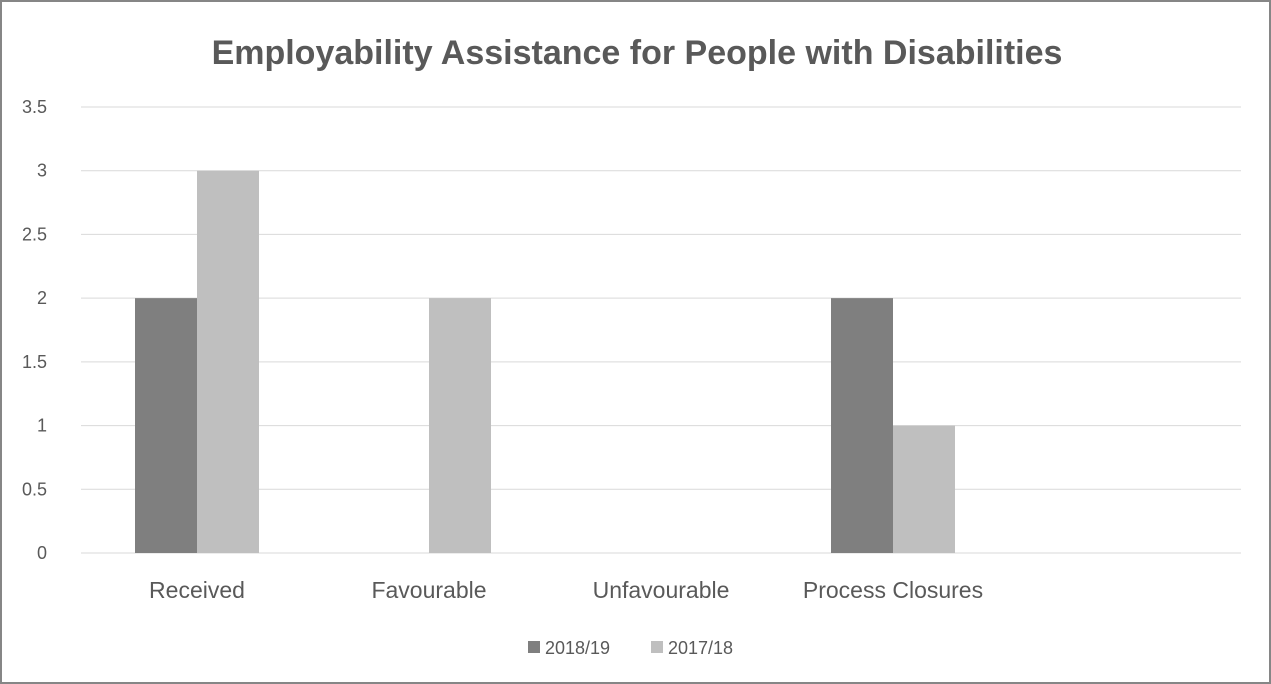 The width and height of the screenshot is (1271, 684). Describe the element at coordinates (228, 361) in the screenshot. I see `bar-2017-18-received` at that location.